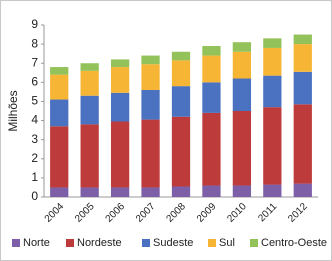  What do you see at coordinates (34, 24) in the screenshot?
I see `y-tick-label: 9` at bounding box center [34, 24].